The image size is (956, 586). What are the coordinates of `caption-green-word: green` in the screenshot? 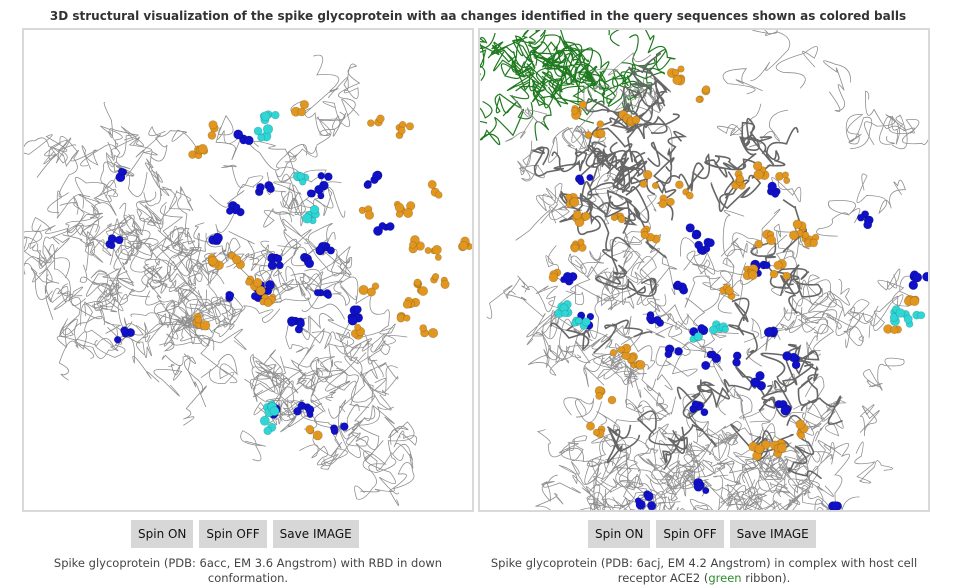 It's located at (725, 578).